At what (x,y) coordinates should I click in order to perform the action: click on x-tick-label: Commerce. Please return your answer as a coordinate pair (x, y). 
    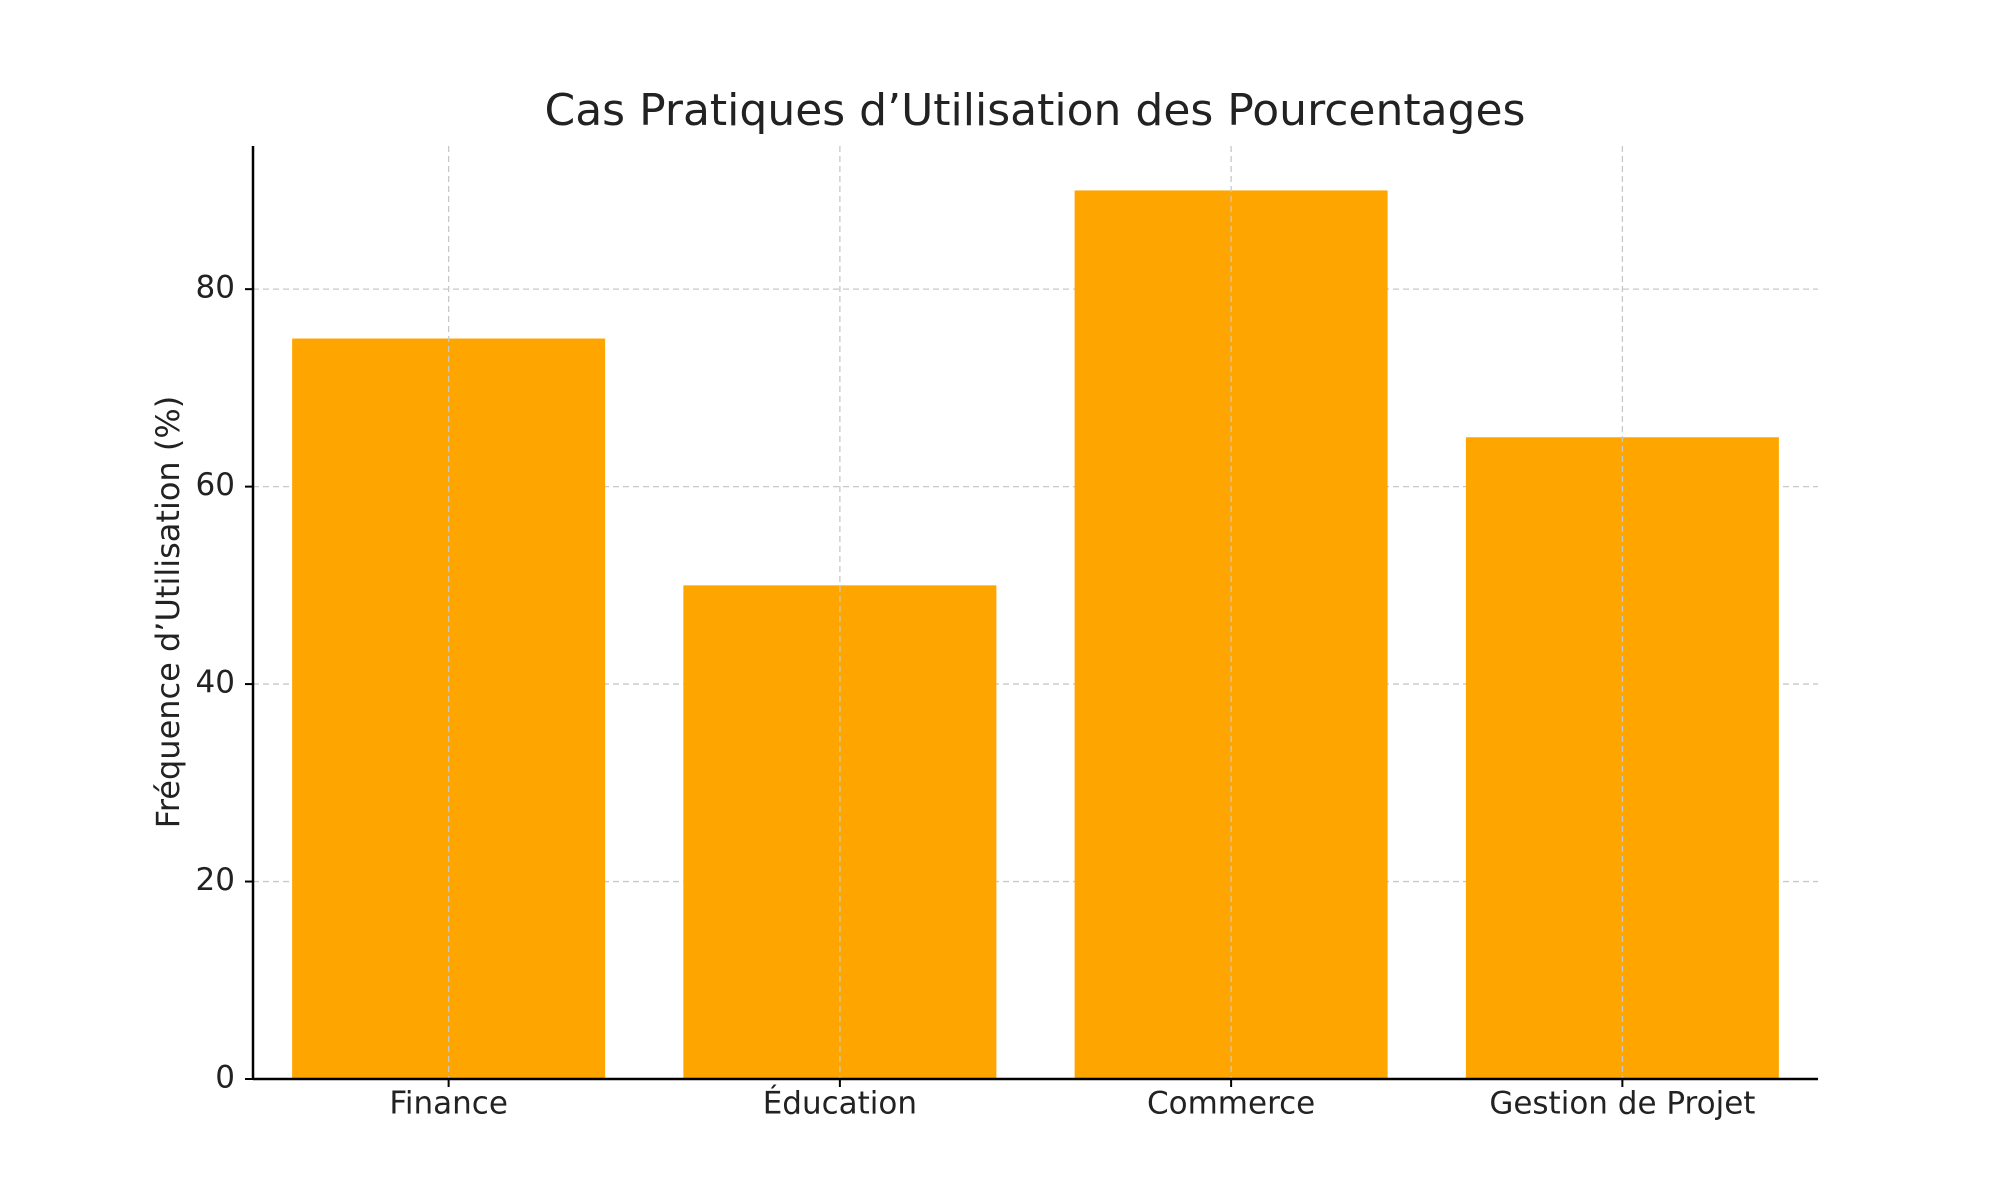
    Looking at the image, I should click on (1231, 1104).